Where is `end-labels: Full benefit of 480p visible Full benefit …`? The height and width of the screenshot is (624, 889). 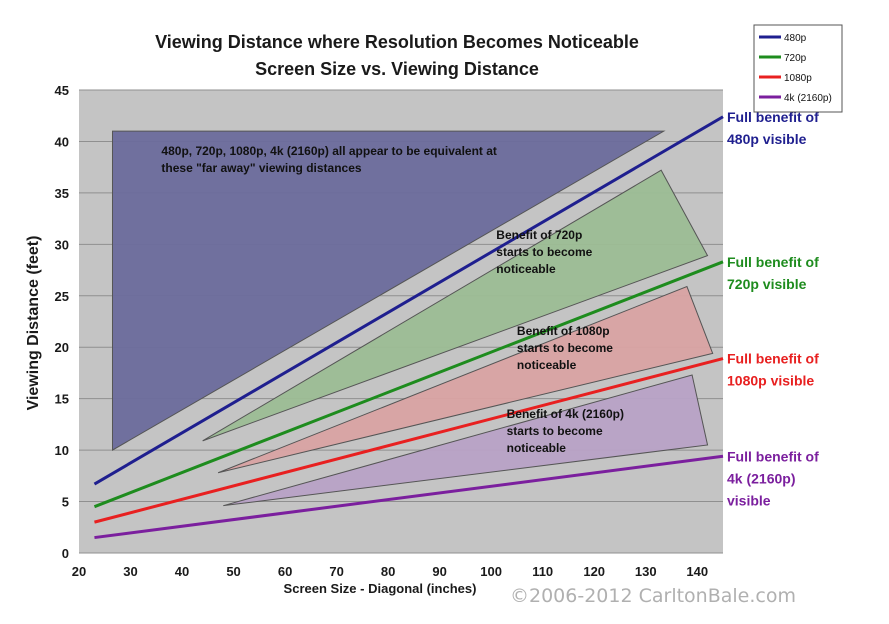 end-labels: Full benefit of 480p visible Full benefit … is located at coordinates (773, 309).